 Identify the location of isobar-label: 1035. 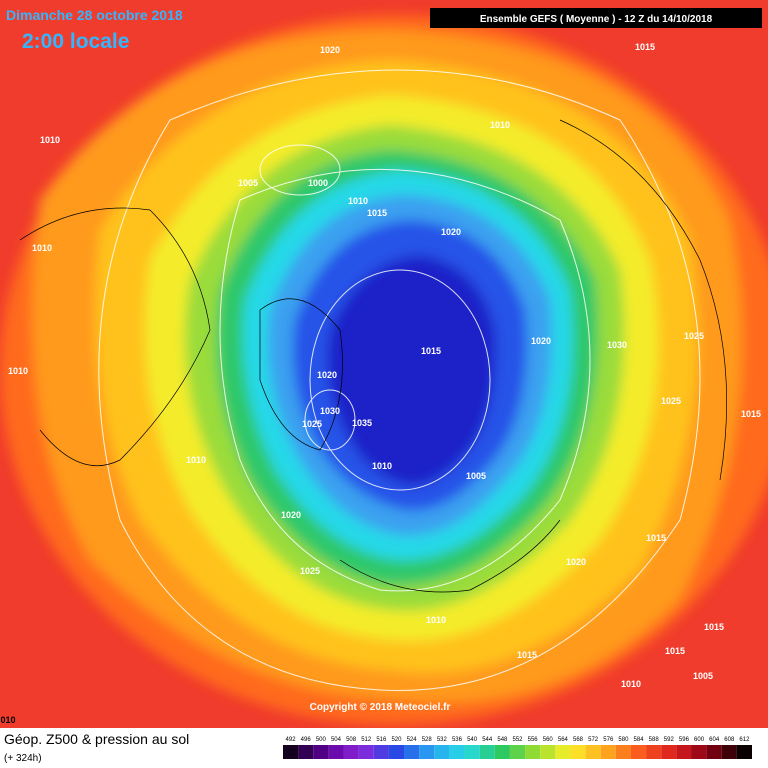
(362, 423).